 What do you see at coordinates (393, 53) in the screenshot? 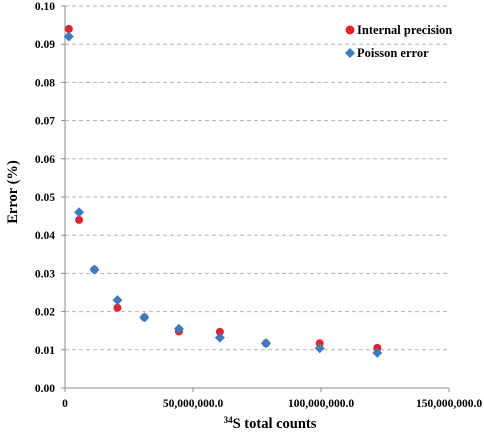
I see `legend-label-poisson-error: Poisson error` at bounding box center [393, 53].